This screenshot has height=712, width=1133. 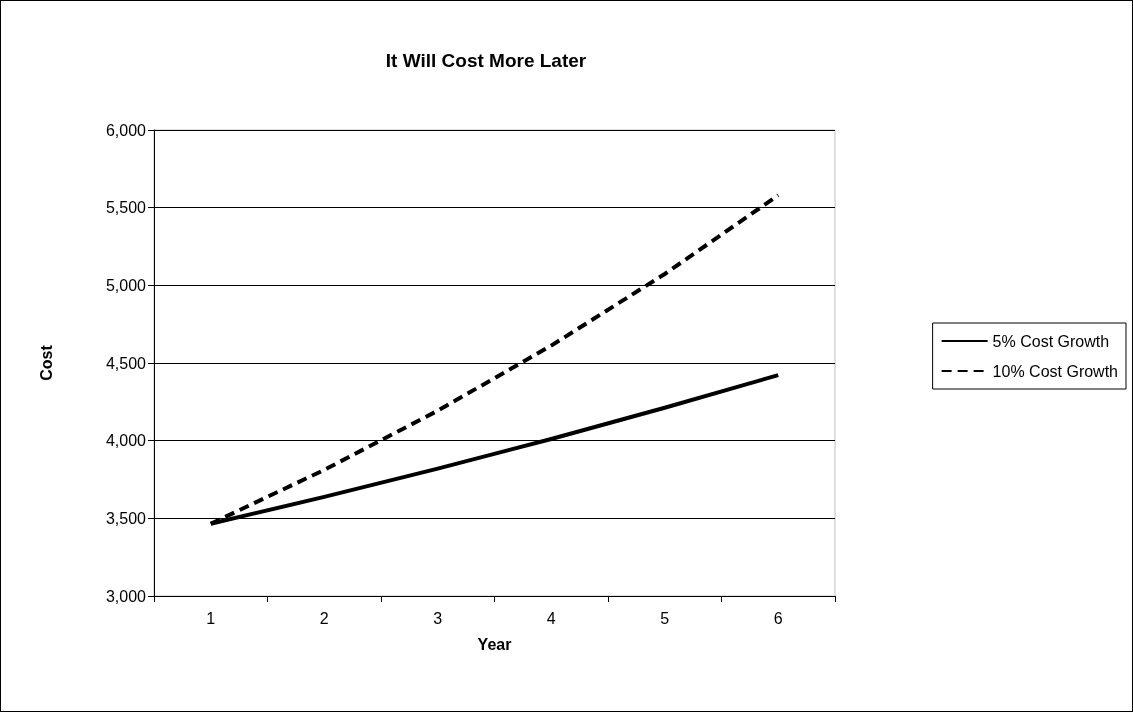 What do you see at coordinates (1055, 371) in the screenshot?
I see `legend-label: 10% Cost Growth` at bounding box center [1055, 371].